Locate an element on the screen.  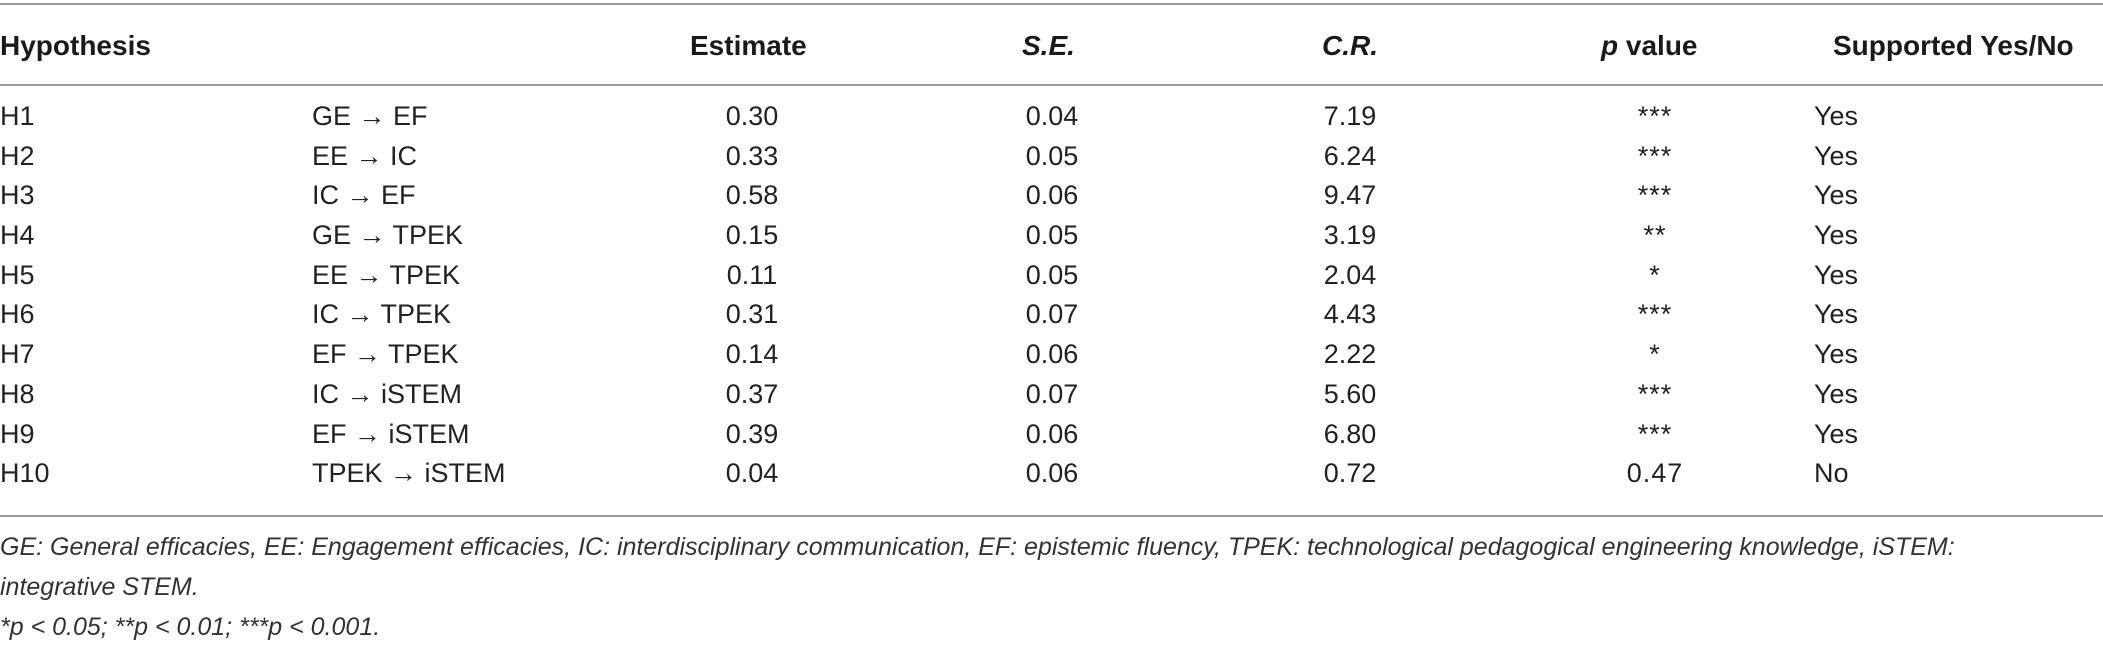
header-estimate: Estimate is located at coordinates (748, 45).